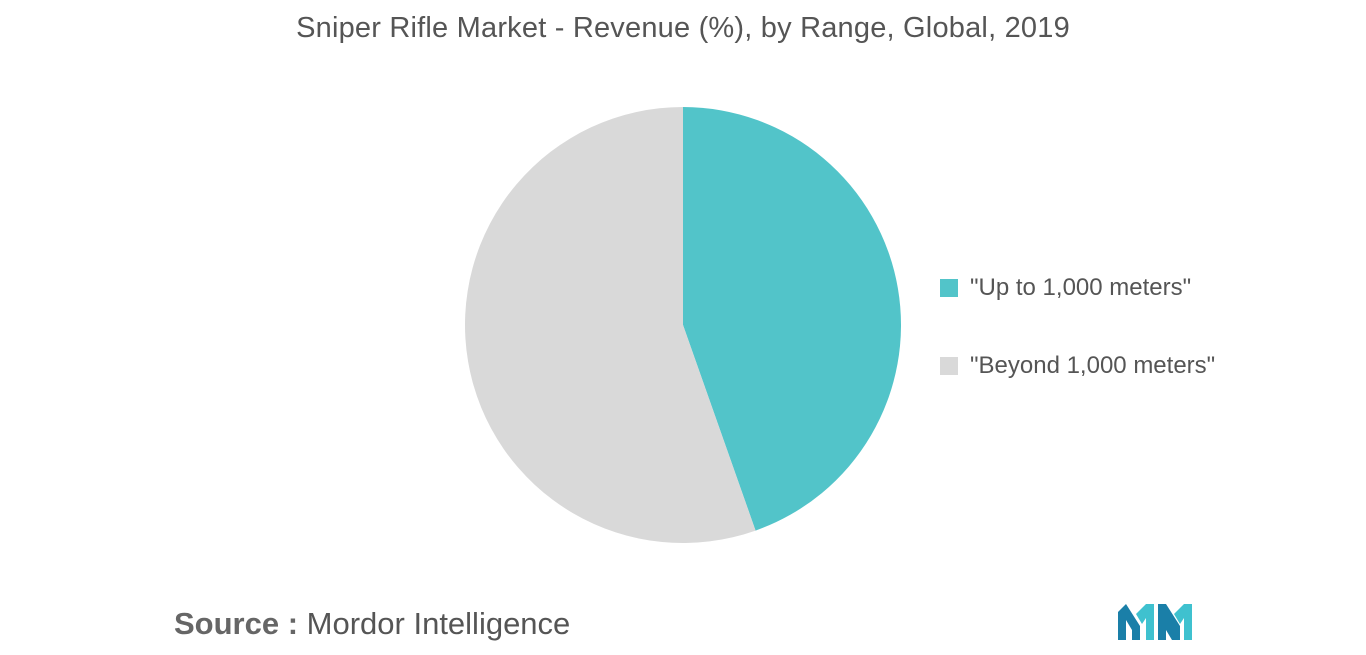 This screenshot has height=655, width=1366. I want to click on legend-item-beyond-1000: "Beyond 1,000 meters", so click(1077, 366).